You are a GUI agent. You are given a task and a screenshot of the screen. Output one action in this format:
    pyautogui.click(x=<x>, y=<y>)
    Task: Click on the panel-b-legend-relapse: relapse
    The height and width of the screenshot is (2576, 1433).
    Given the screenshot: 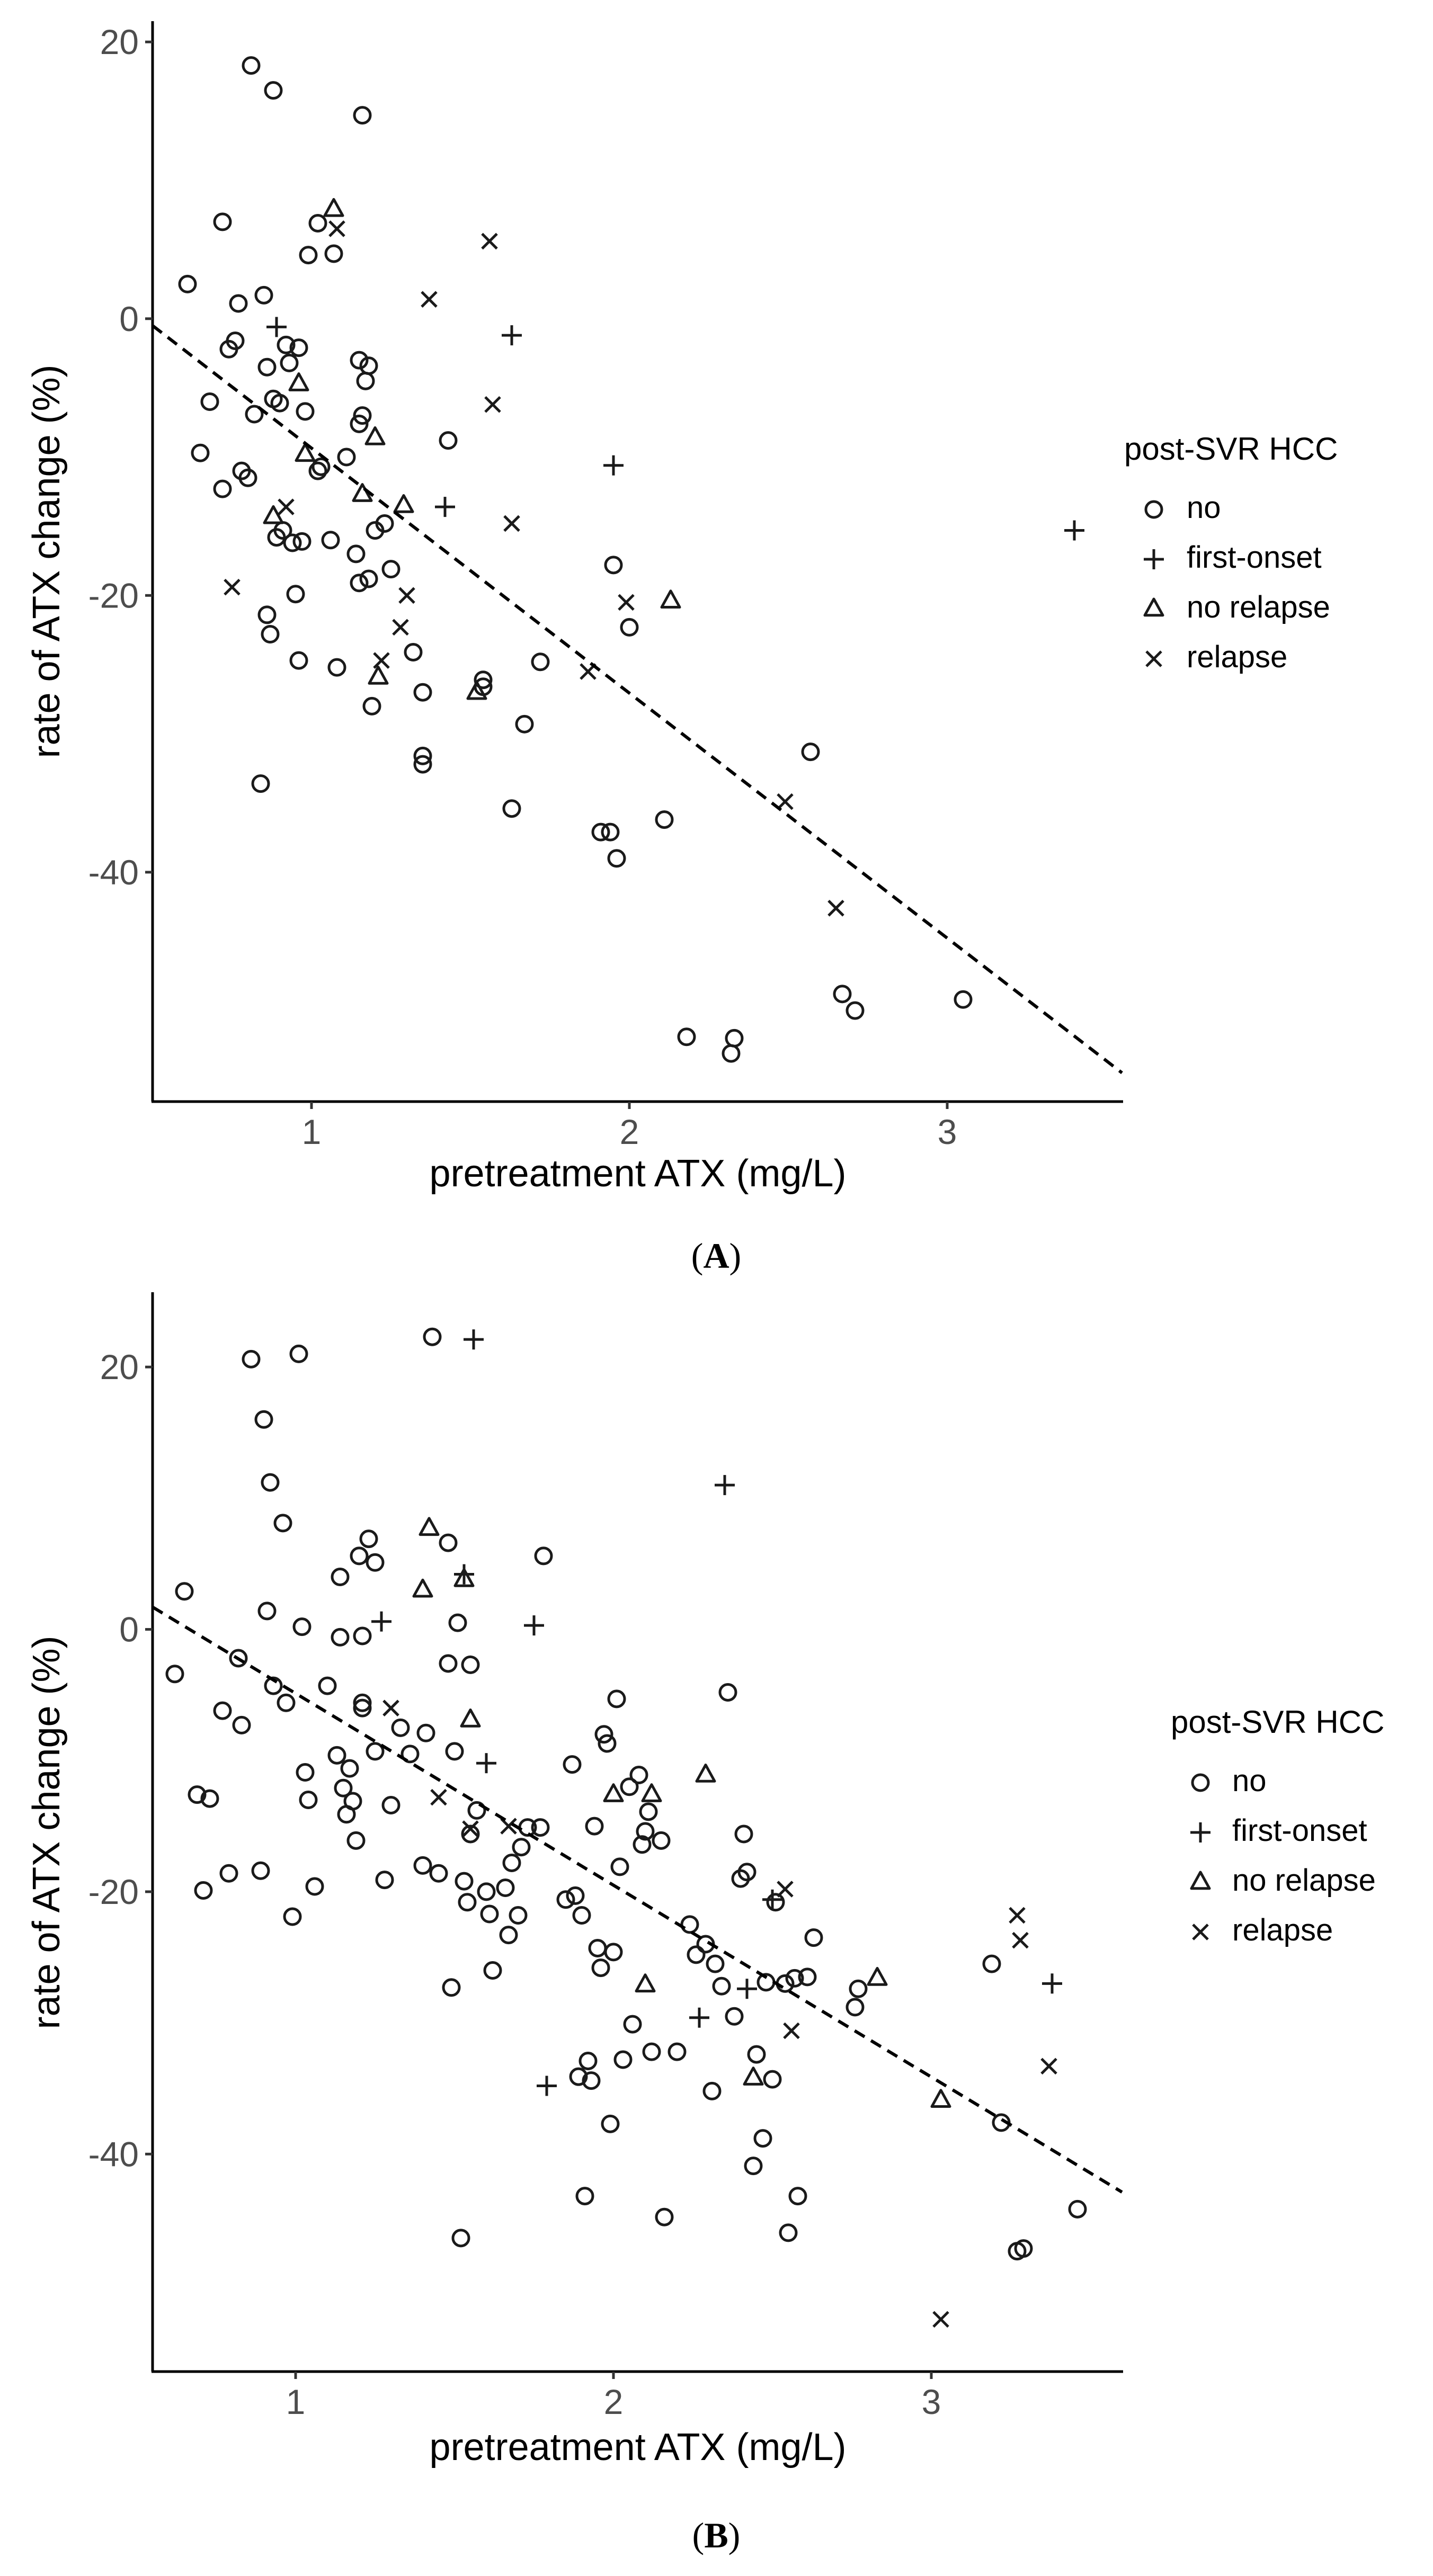 What is the action you would take?
    pyautogui.click(x=1282, y=1930)
    